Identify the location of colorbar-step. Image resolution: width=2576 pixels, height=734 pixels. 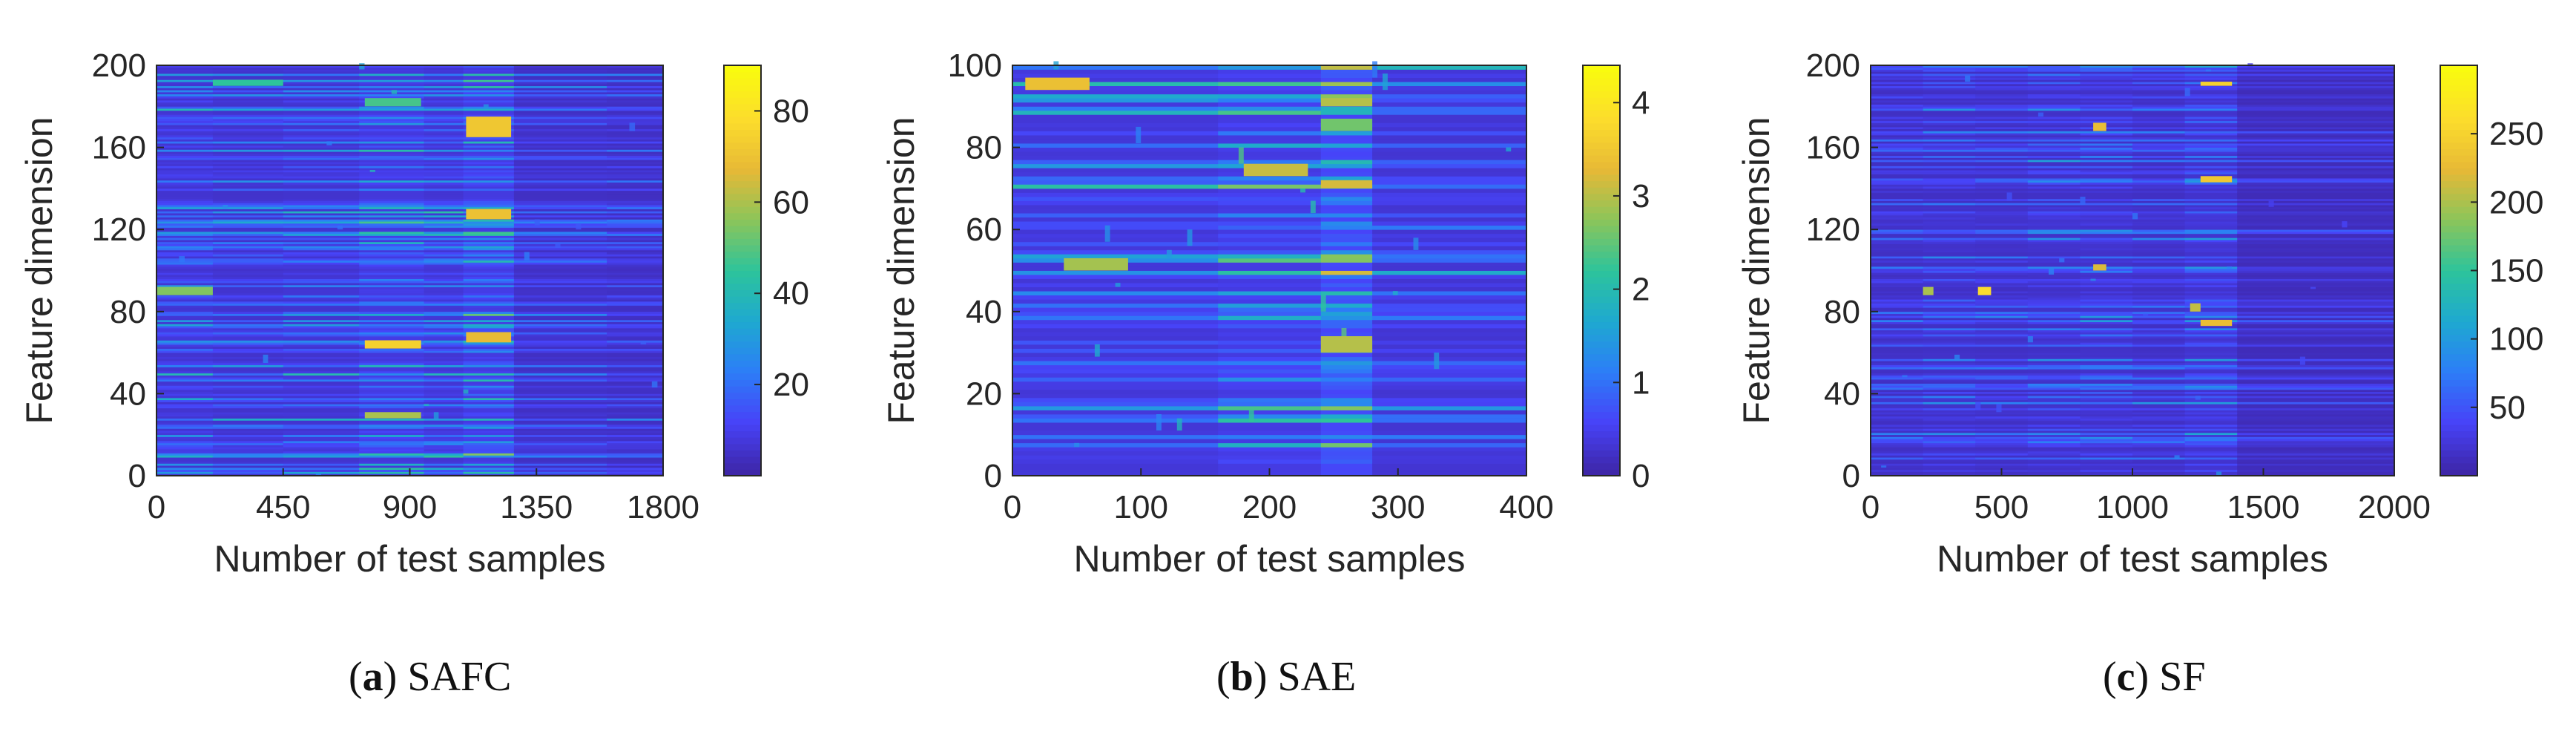
(2458, 164).